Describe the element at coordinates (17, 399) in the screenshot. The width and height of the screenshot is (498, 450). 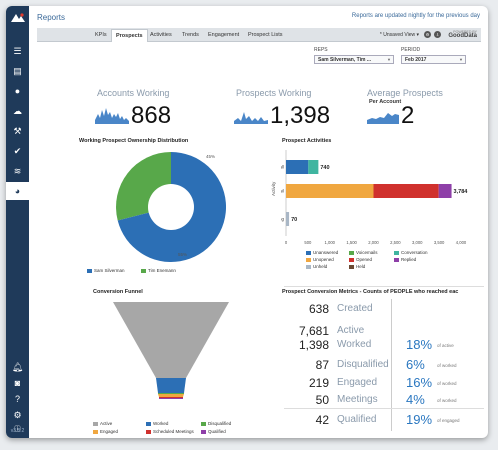
I see `help-icon: ?` at that location.